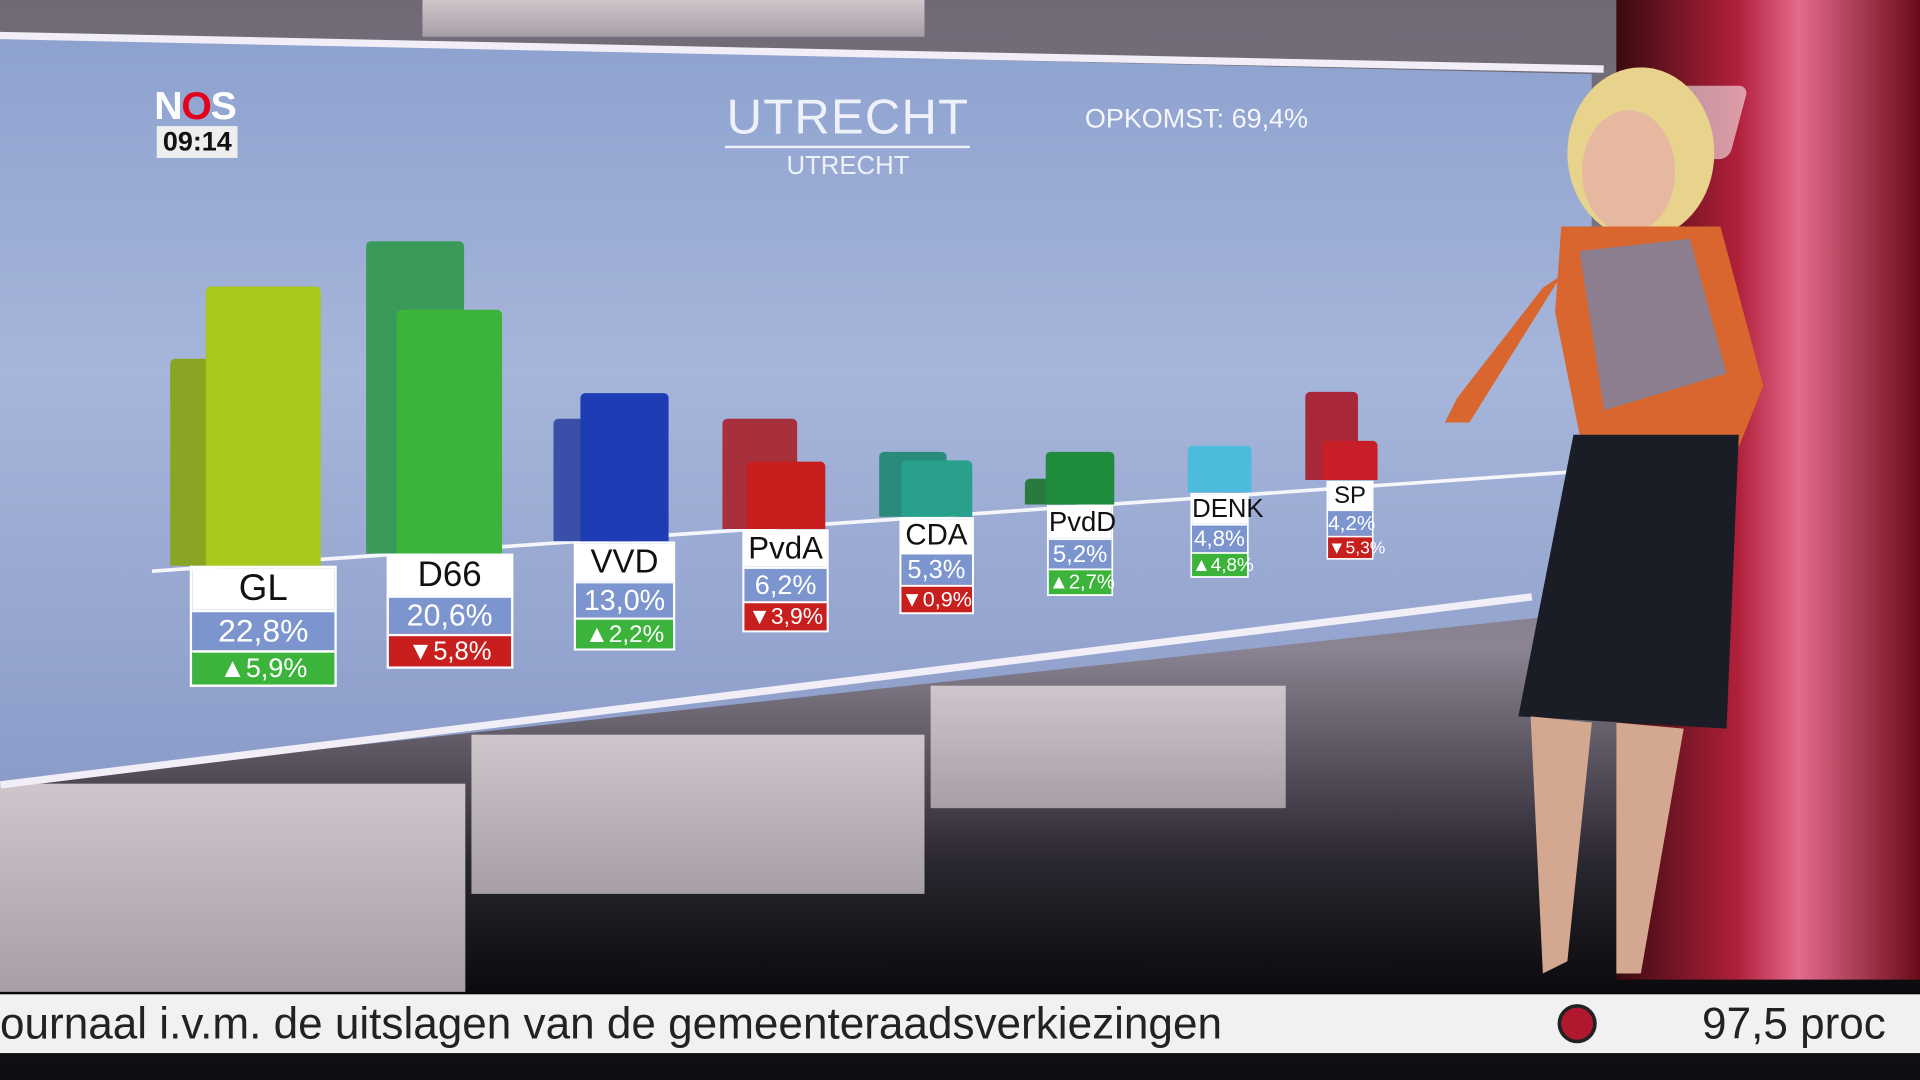 The height and width of the screenshot is (1080, 1920). I want to click on change-up: ▲5,9%, so click(263, 667).